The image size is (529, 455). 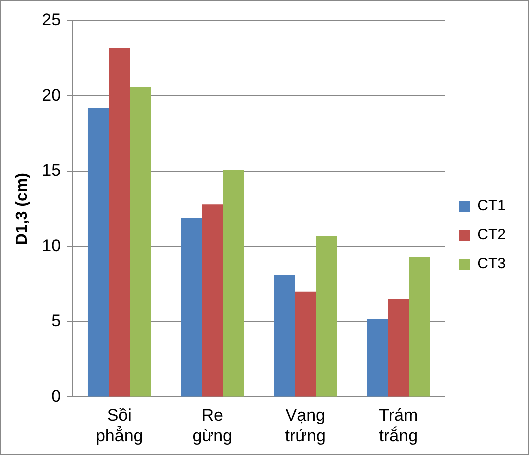 What do you see at coordinates (52, 95) in the screenshot?
I see `y-tick-label: 20` at bounding box center [52, 95].